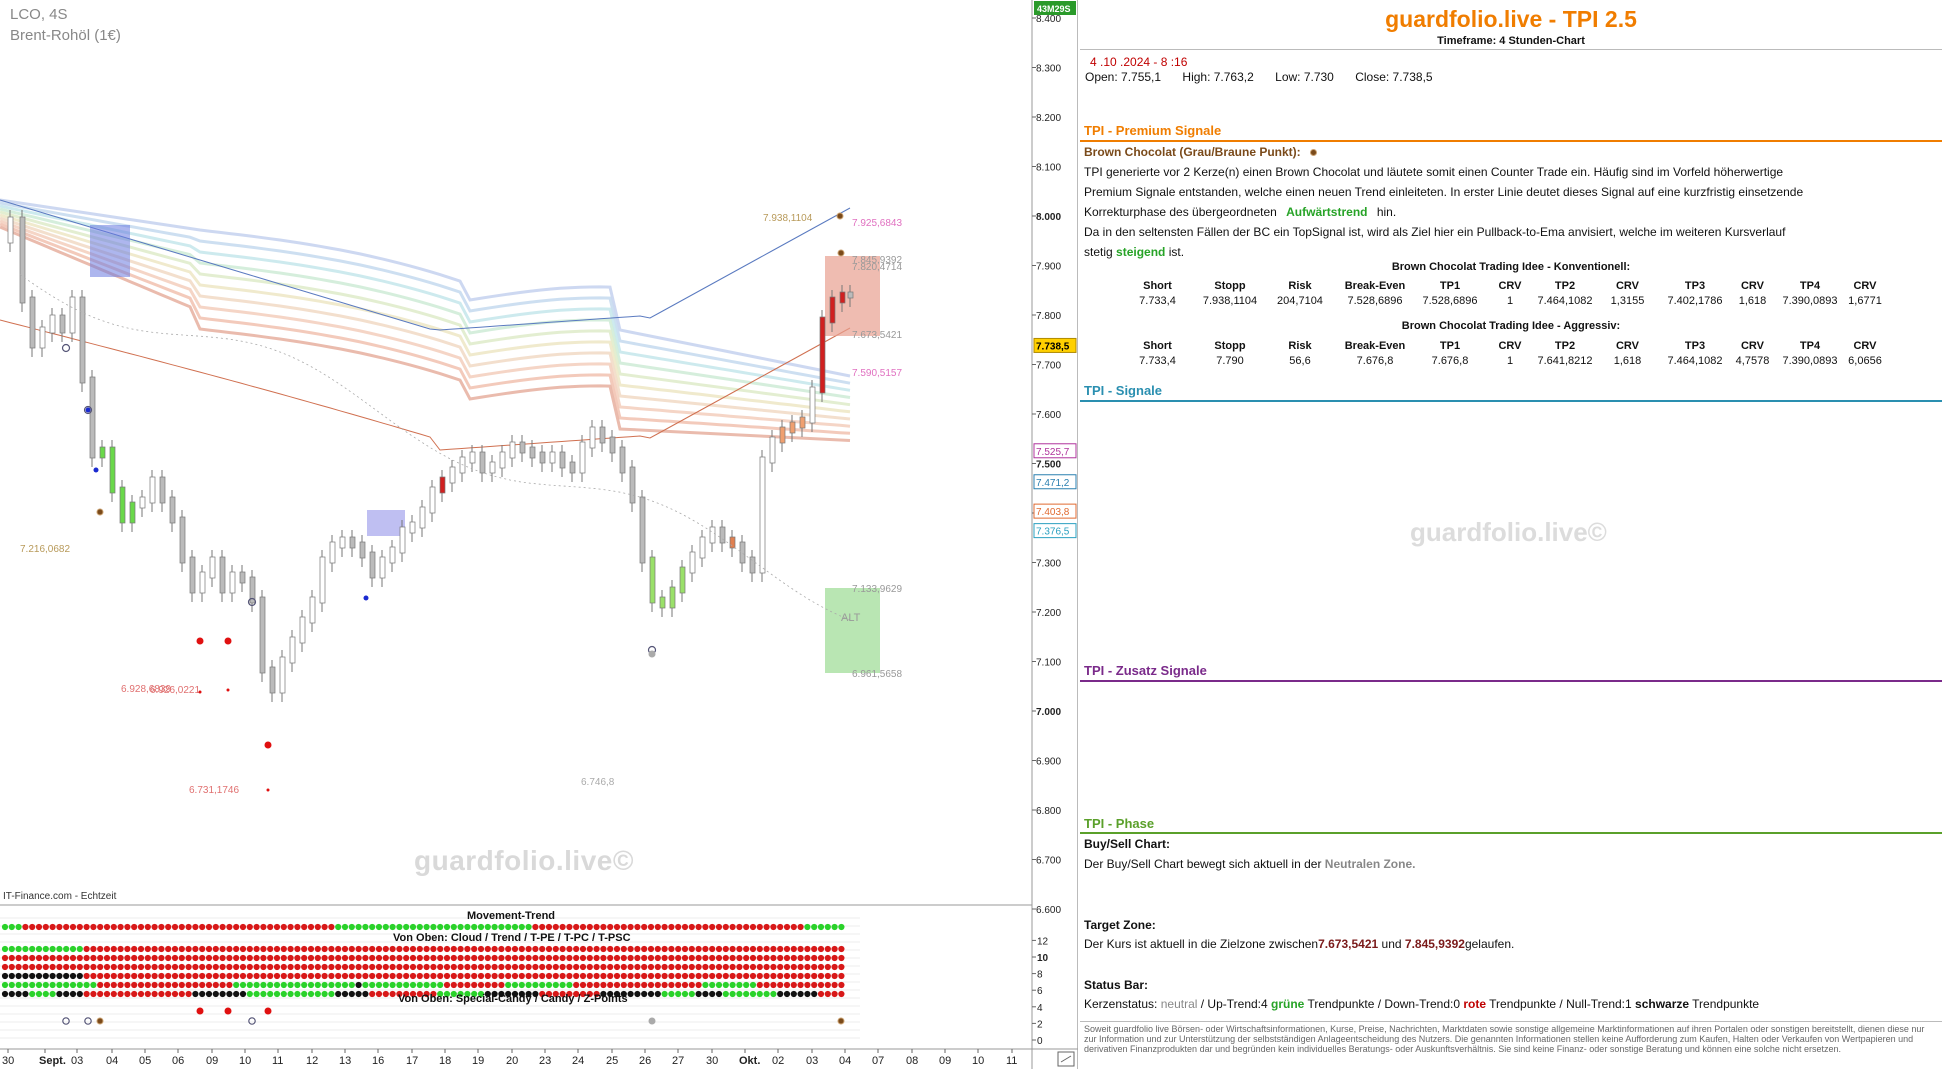 The width and height of the screenshot is (1942, 1069). Describe the element at coordinates (200, 641) in the screenshot. I see `red-signal-dot` at that location.